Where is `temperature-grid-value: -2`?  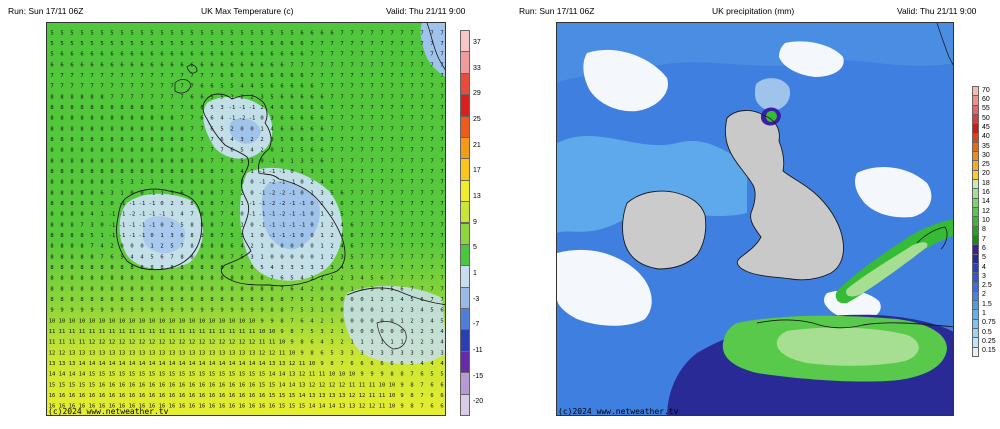 temperature-grid-value: -2 is located at coordinates (282, 215).